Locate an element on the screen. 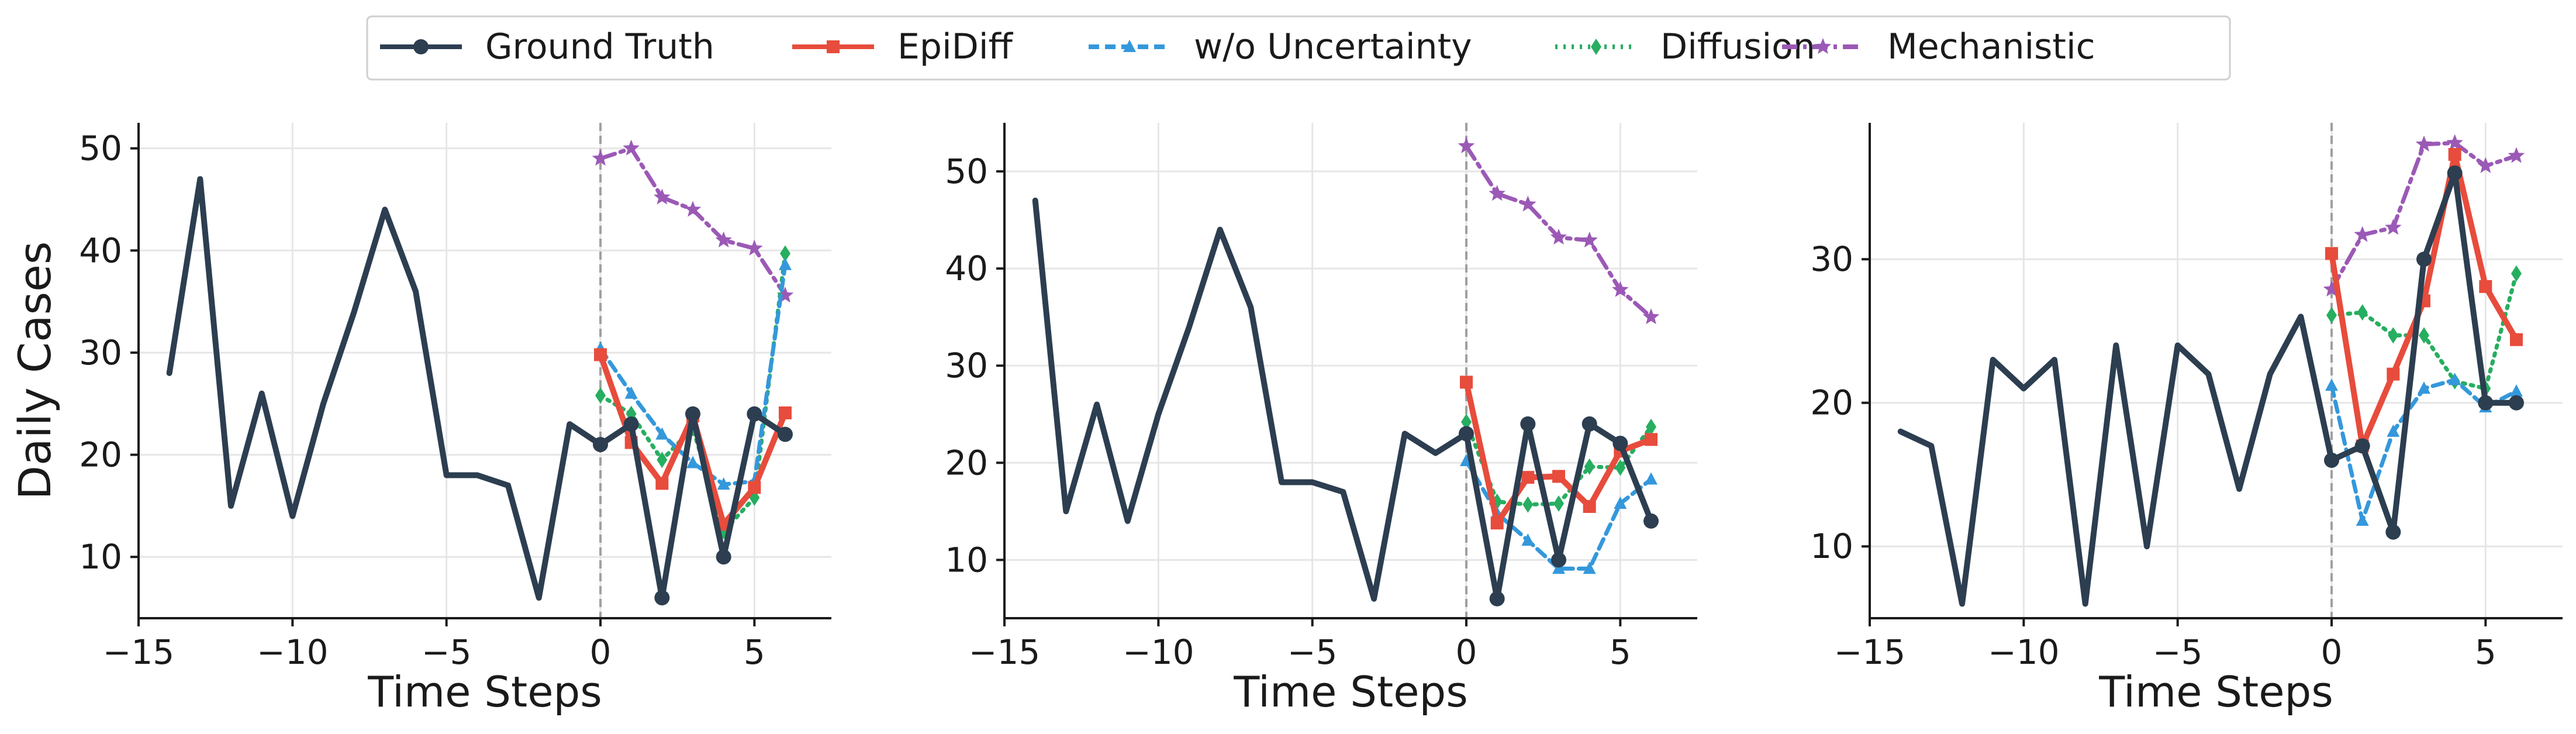 The height and width of the screenshot is (734, 2576). legend-label: EpiDiff is located at coordinates (956, 46).